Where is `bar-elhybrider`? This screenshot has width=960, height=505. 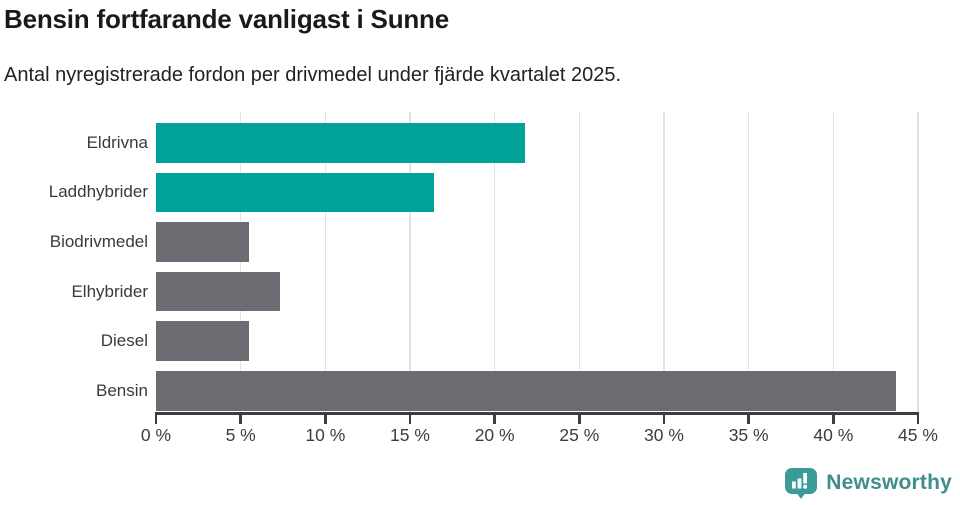
bar-elhybrider is located at coordinates (218, 291).